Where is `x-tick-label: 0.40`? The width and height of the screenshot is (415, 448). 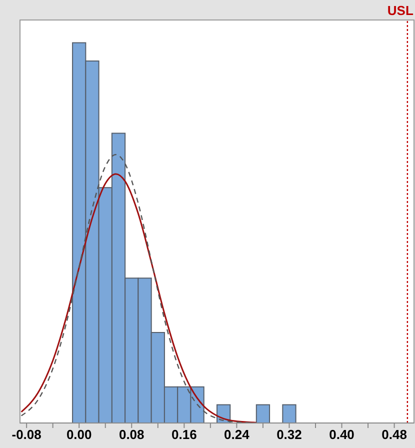 x-tick-label: 0.40 is located at coordinates (341, 434).